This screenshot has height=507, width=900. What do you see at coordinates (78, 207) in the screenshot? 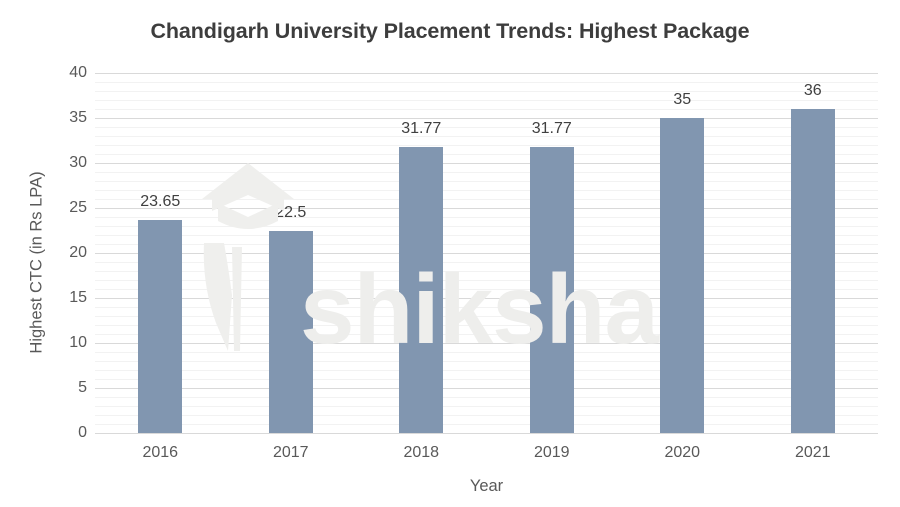
I see `y-axis-tick-label: 25` at bounding box center [78, 207].